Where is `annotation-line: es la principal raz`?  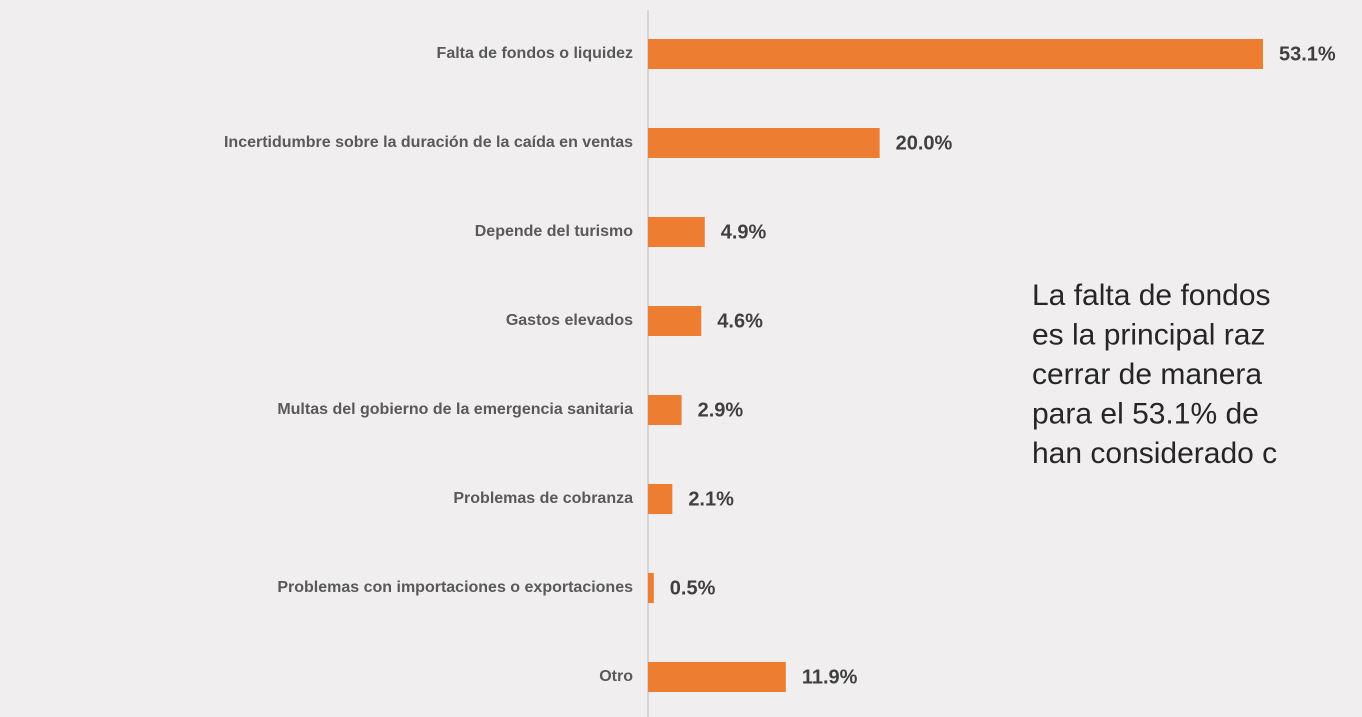
annotation-line: es la principal raz is located at coordinates (1148, 334).